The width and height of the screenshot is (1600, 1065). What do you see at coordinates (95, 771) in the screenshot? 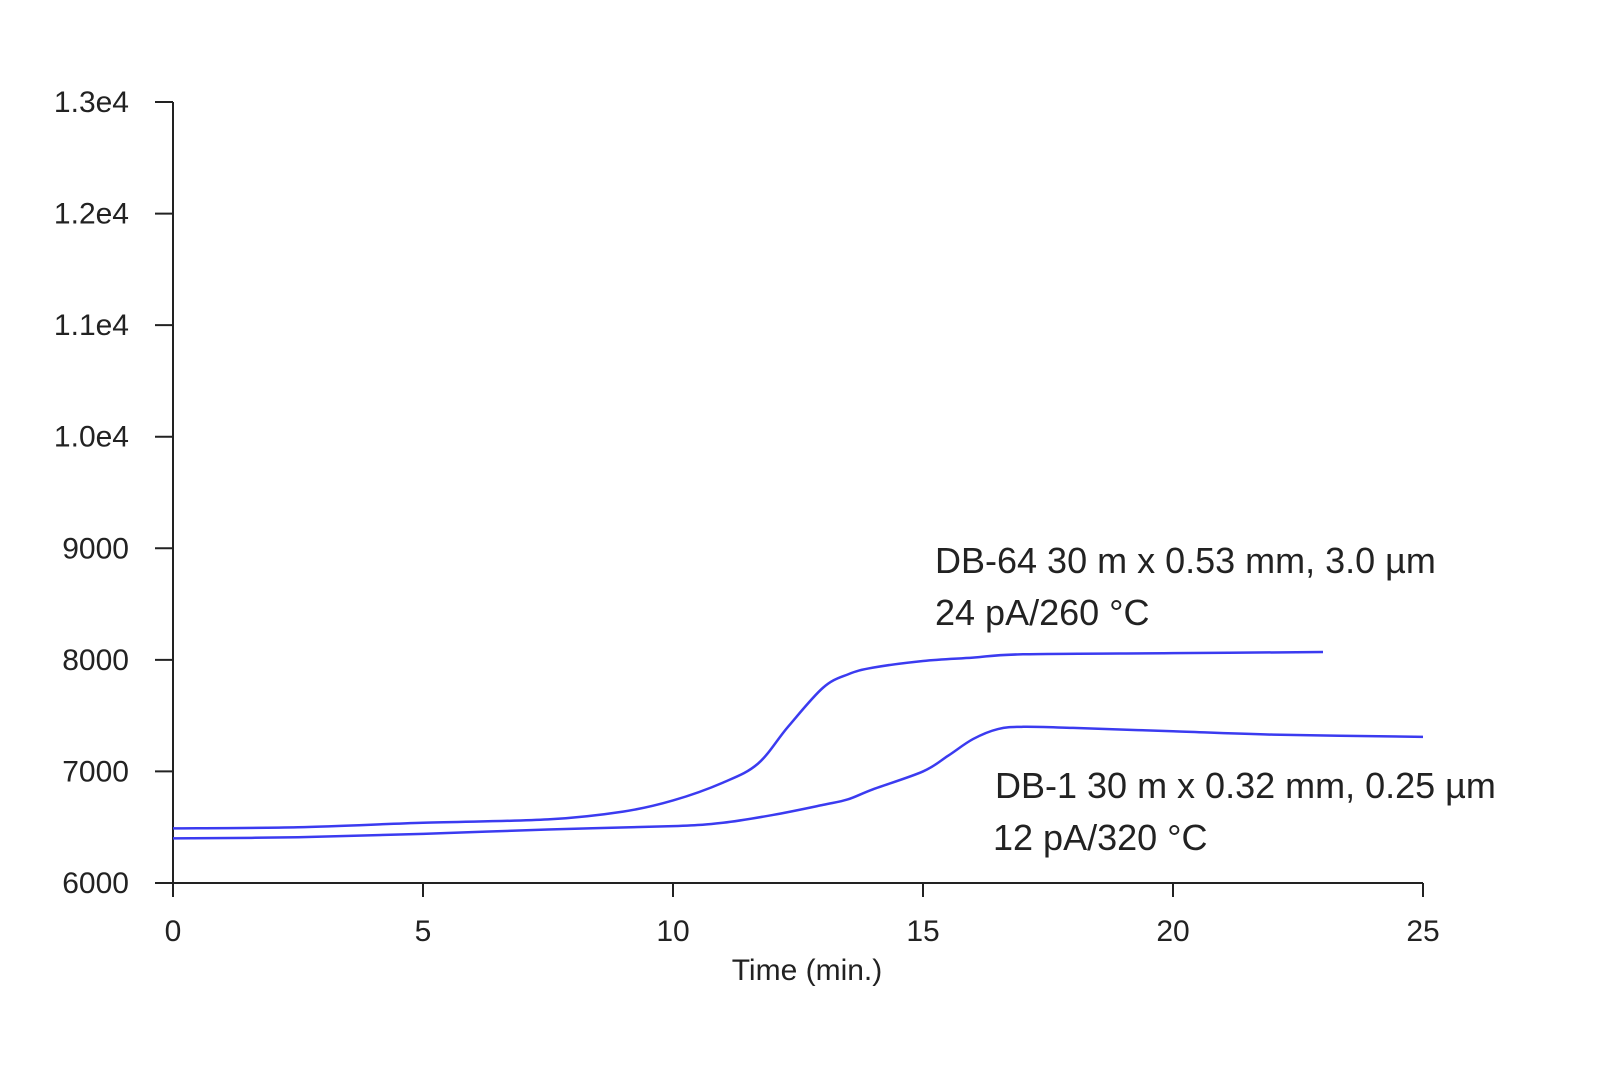
I see `y-tick-label: 7000` at bounding box center [95, 771].